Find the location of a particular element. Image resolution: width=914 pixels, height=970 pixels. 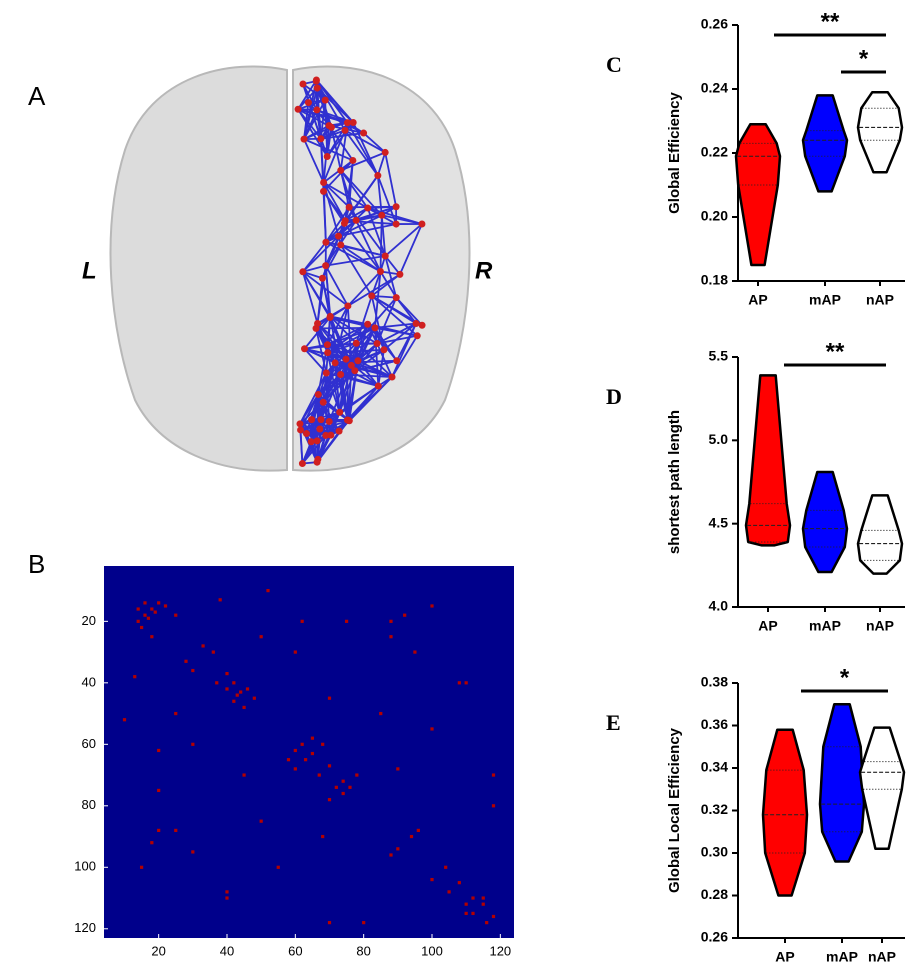

y-tick-label: 0.18 is located at coordinates (714, 280).